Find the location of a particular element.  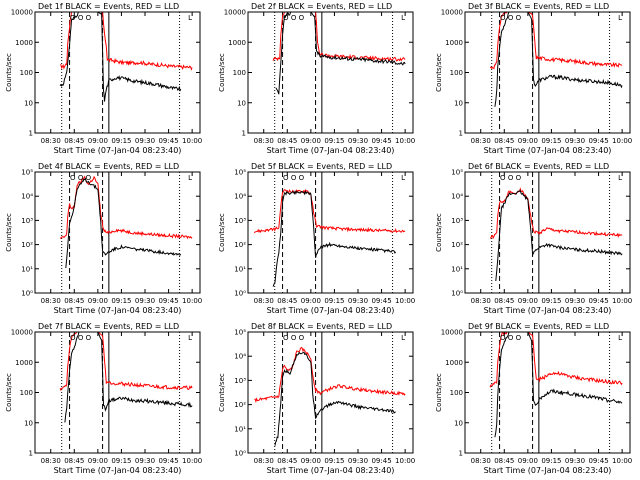

panel-title: Det 3f BLACK = Events, RED = LLD is located at coordinates (538, 6).